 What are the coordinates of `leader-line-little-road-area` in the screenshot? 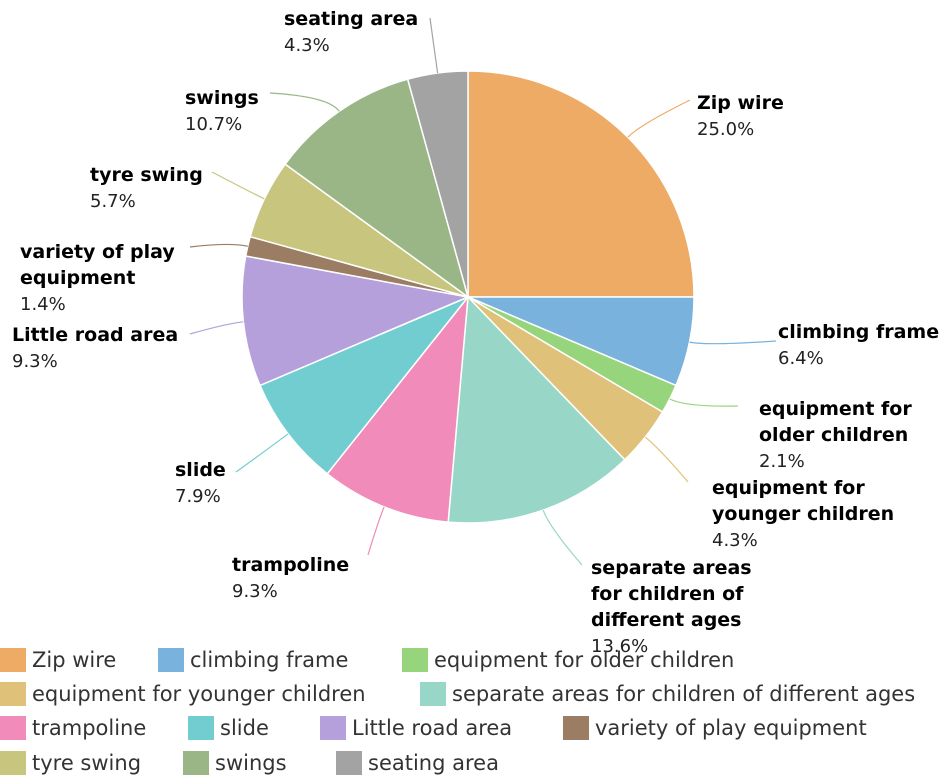 It's located at (216, 328).